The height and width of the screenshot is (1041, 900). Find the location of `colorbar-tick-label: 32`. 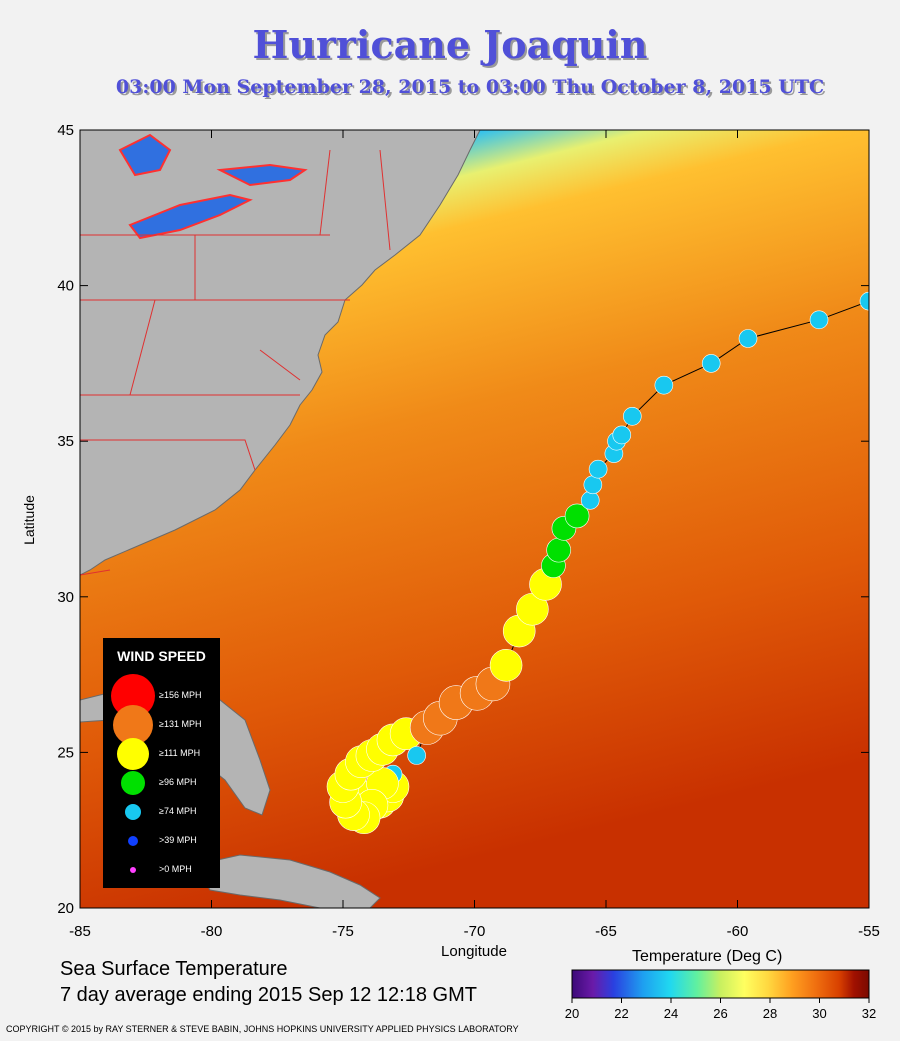

colorbar-tick-label: 32 is located at coordinates (869, 1013).